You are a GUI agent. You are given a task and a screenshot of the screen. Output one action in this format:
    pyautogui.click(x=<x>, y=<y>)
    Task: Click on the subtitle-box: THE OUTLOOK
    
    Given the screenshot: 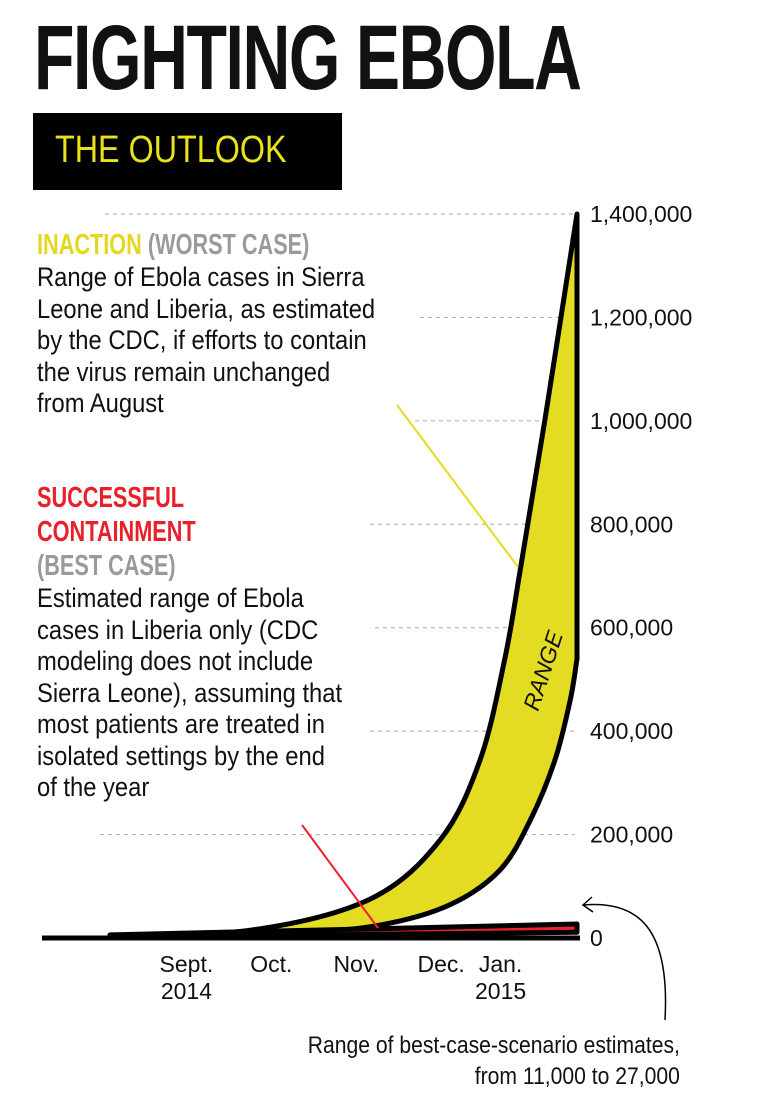 What is the action you would take?
    pyautogui.click(x=187, y=151)
    